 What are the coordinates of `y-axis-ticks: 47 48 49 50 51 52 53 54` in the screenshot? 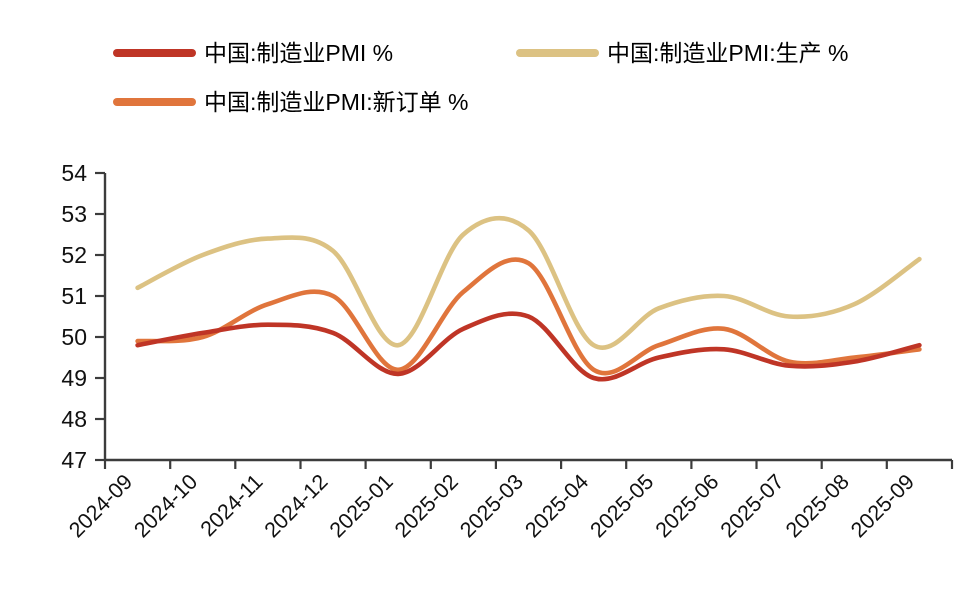 It's located at (83, 316).